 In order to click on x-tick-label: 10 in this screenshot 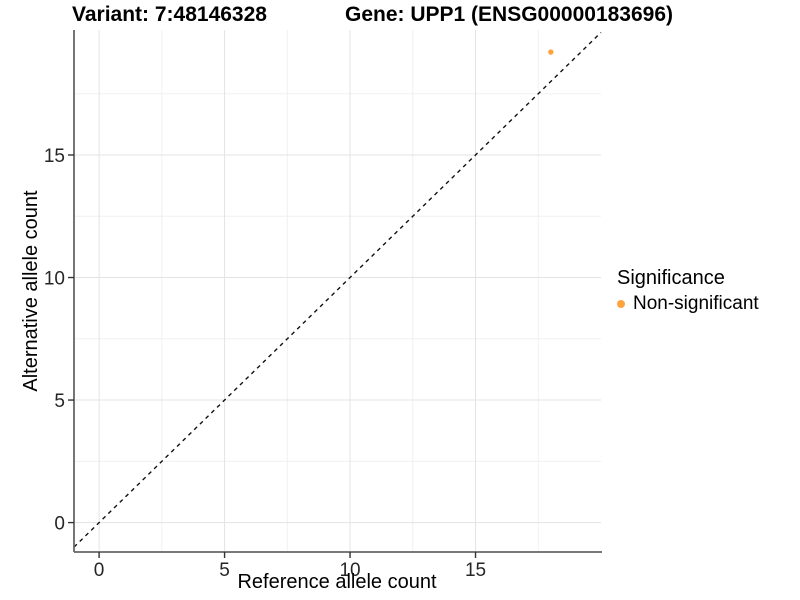, I will do `click(349, 570)`.